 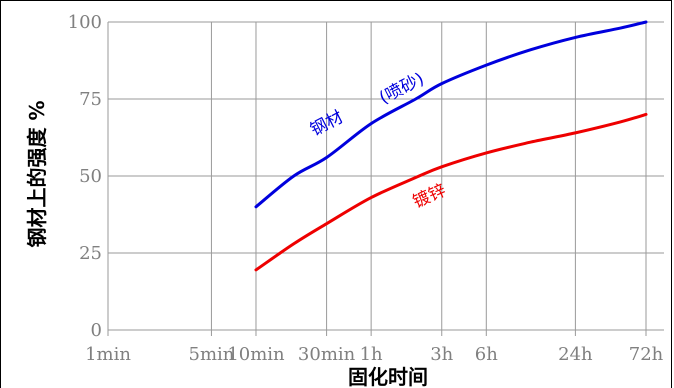 I want to click on x-tick-label: 24h, so click(x=575, y=354).